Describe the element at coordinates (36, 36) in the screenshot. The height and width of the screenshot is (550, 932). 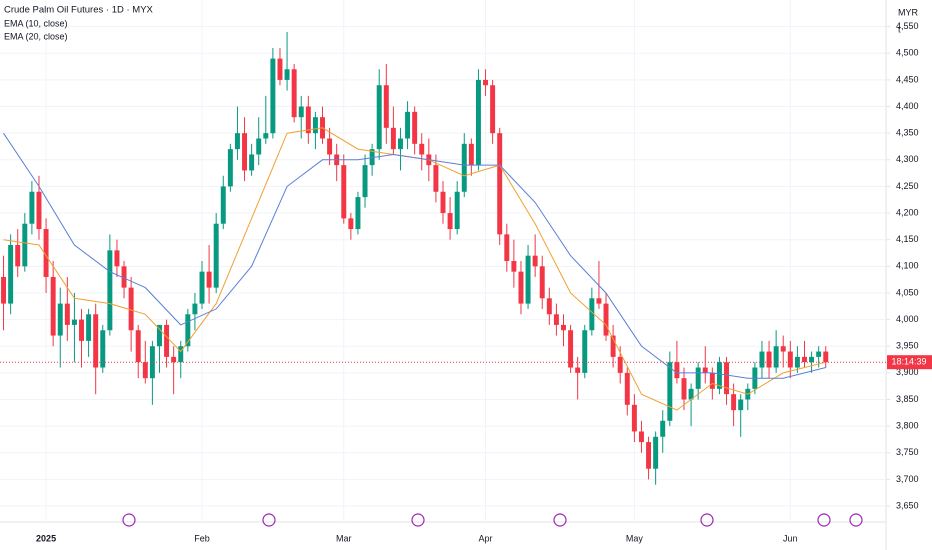
I see `legend-entry: EMA (20, close)` at that location.